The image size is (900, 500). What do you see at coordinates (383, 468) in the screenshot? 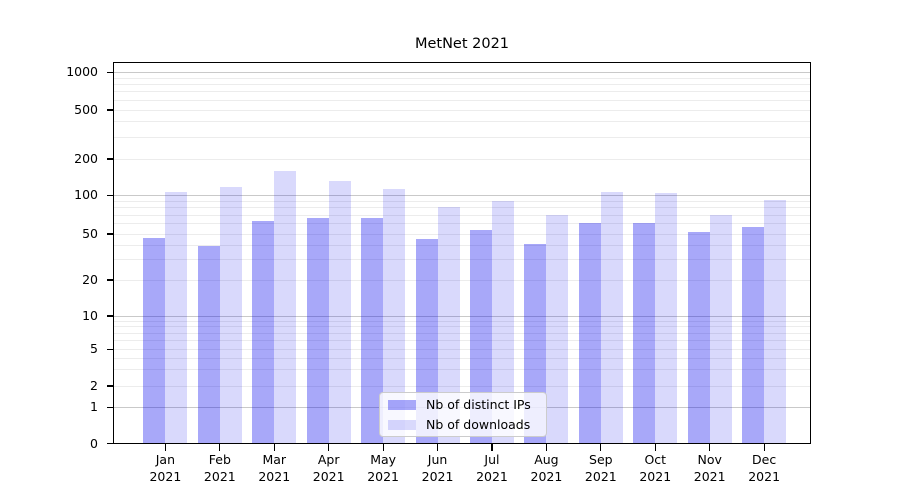
I see `x-tick-label: May 2021` at bounding box center [383, 468].